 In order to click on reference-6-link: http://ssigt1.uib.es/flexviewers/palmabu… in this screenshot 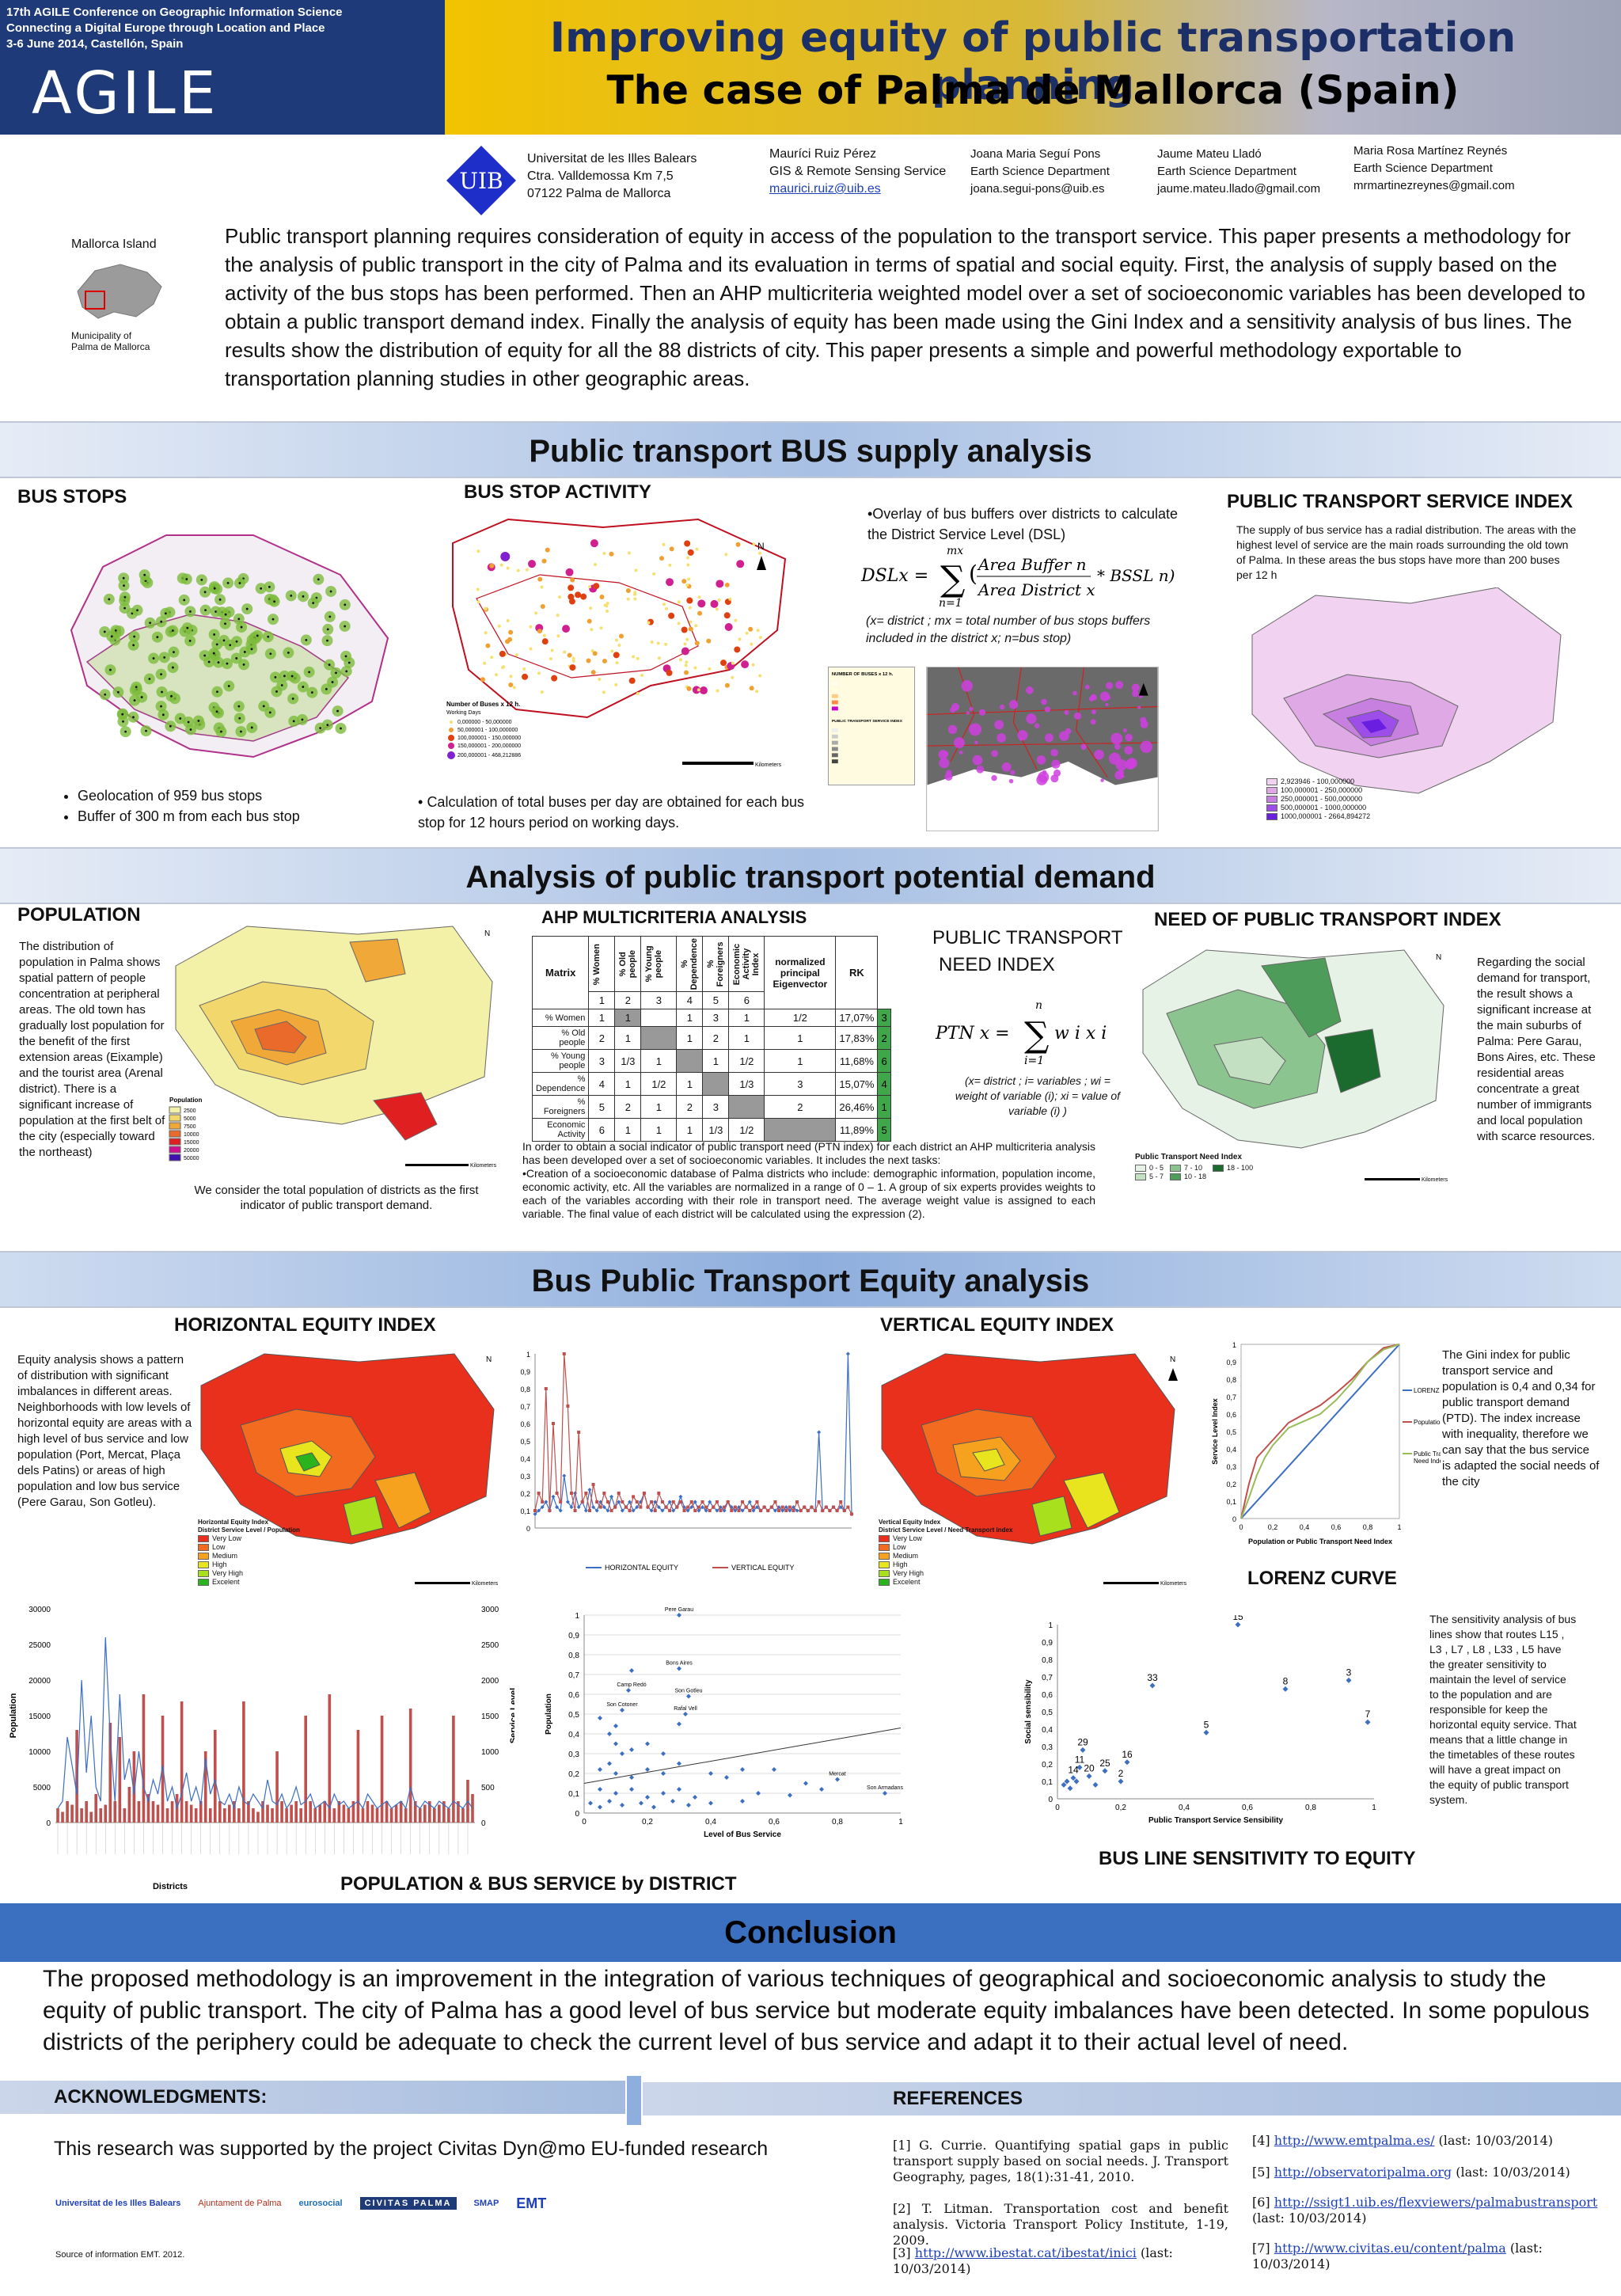, I will do `click(1436, 2202)`.